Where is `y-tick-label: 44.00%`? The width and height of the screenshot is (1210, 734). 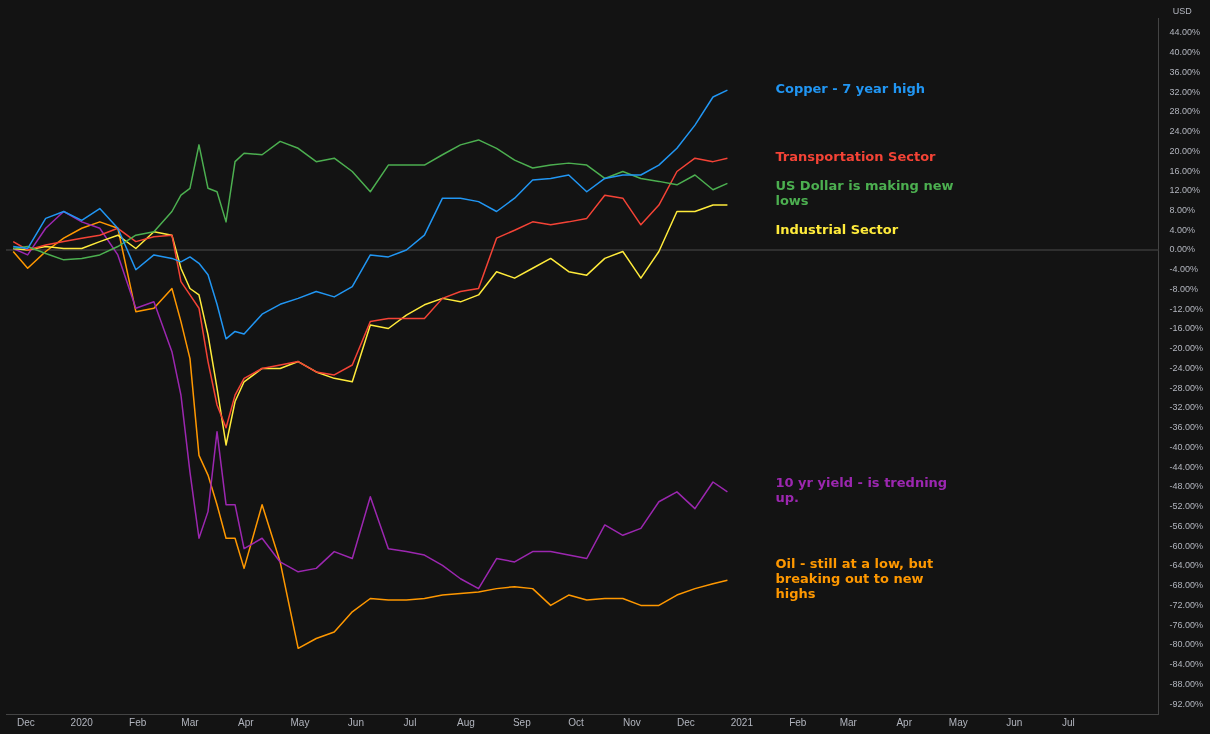
y-tick-label: 44.00% is located at coordinates (1185, 32).